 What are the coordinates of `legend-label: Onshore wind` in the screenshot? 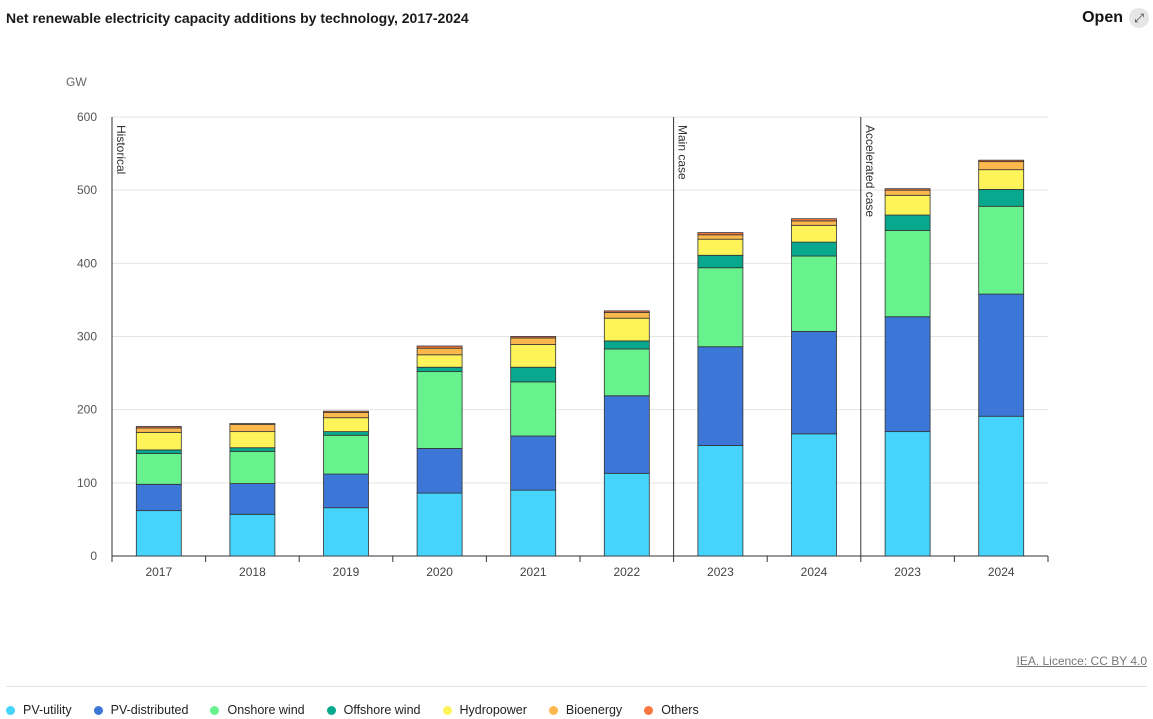 It's located at (266, 710).